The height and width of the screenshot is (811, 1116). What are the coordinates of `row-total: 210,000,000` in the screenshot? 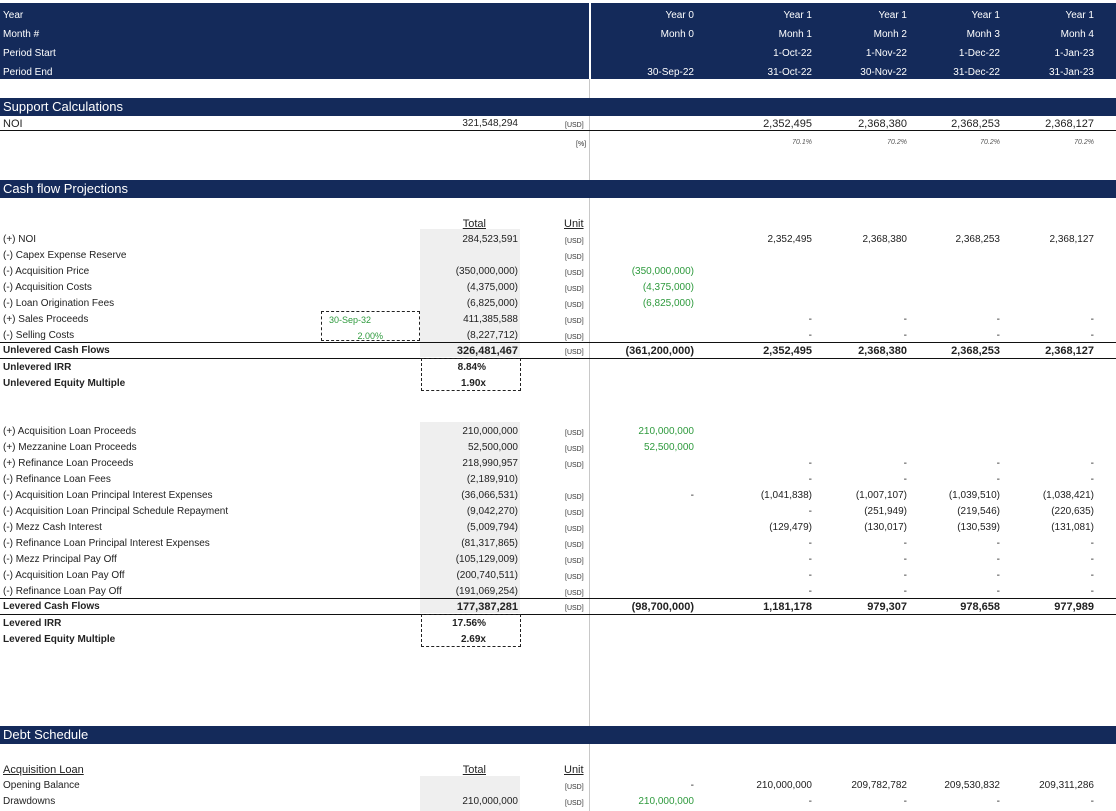 It's located at (490, 801).